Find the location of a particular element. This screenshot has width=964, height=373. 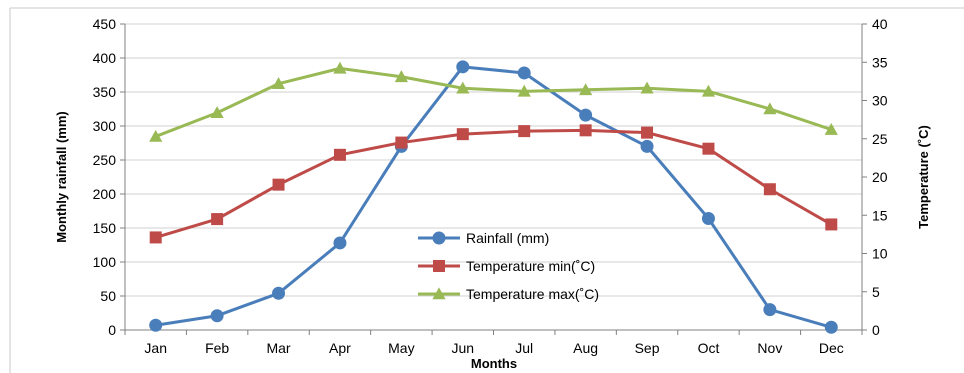

y-tick-label: 200 is located at coordinates (105, 194).